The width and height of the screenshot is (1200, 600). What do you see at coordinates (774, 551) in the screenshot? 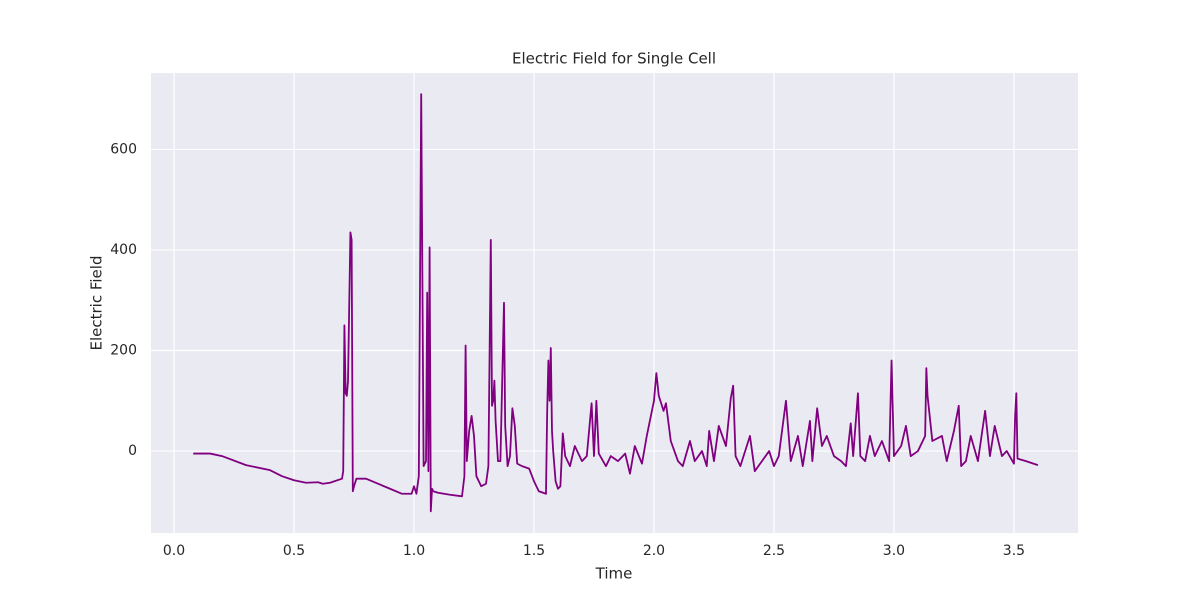
I see `x-tick-label: 2.5` at bounding box center [774, 551].